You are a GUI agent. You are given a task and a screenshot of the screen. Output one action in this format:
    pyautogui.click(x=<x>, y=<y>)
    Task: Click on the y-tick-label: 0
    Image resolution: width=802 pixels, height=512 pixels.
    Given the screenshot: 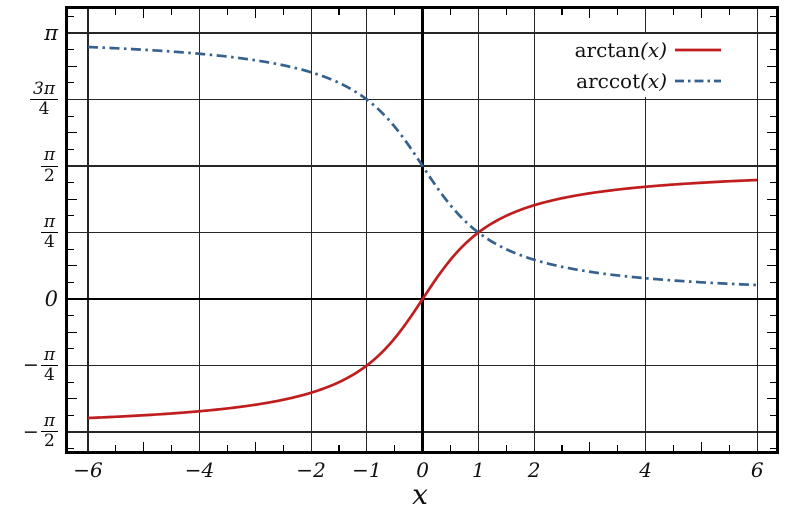 What is the action you would take?
    pyautogui.click(x=51, y=299)
    